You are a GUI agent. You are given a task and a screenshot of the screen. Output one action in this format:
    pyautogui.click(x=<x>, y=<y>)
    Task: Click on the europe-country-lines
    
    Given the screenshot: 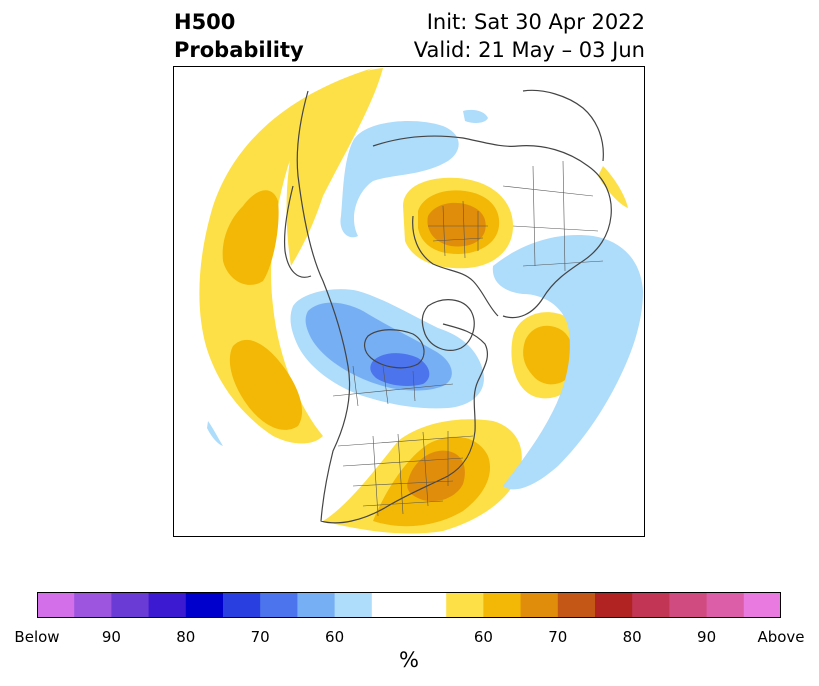 What is the action you would take?
    pyautogui.click(x=458, y=229)
    